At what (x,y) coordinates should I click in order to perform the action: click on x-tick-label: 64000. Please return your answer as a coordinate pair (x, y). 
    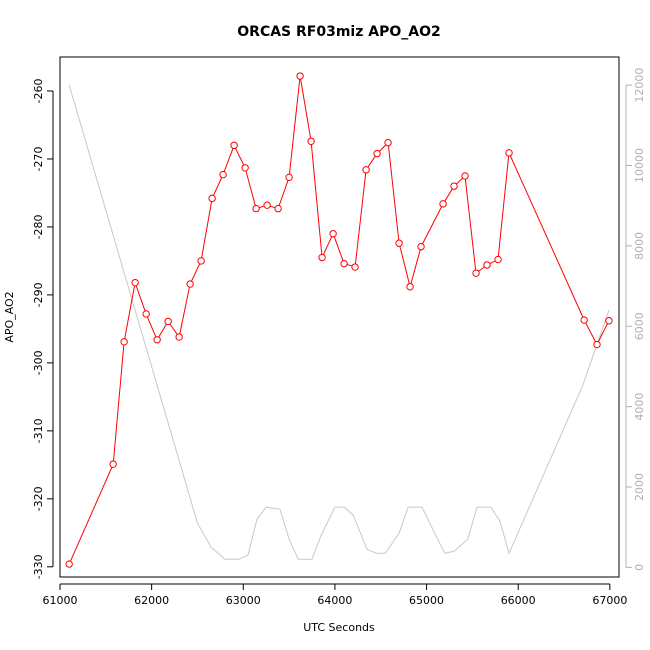
    Looking at the image, I should click on (334, 600).